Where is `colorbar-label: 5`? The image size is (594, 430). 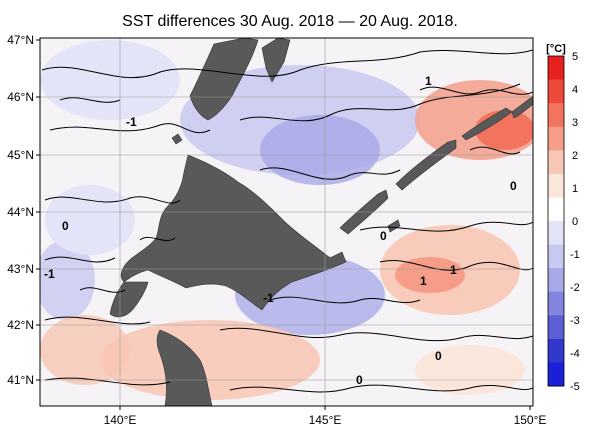
colorbar-label: 5 is located at coordinates (575, 57).